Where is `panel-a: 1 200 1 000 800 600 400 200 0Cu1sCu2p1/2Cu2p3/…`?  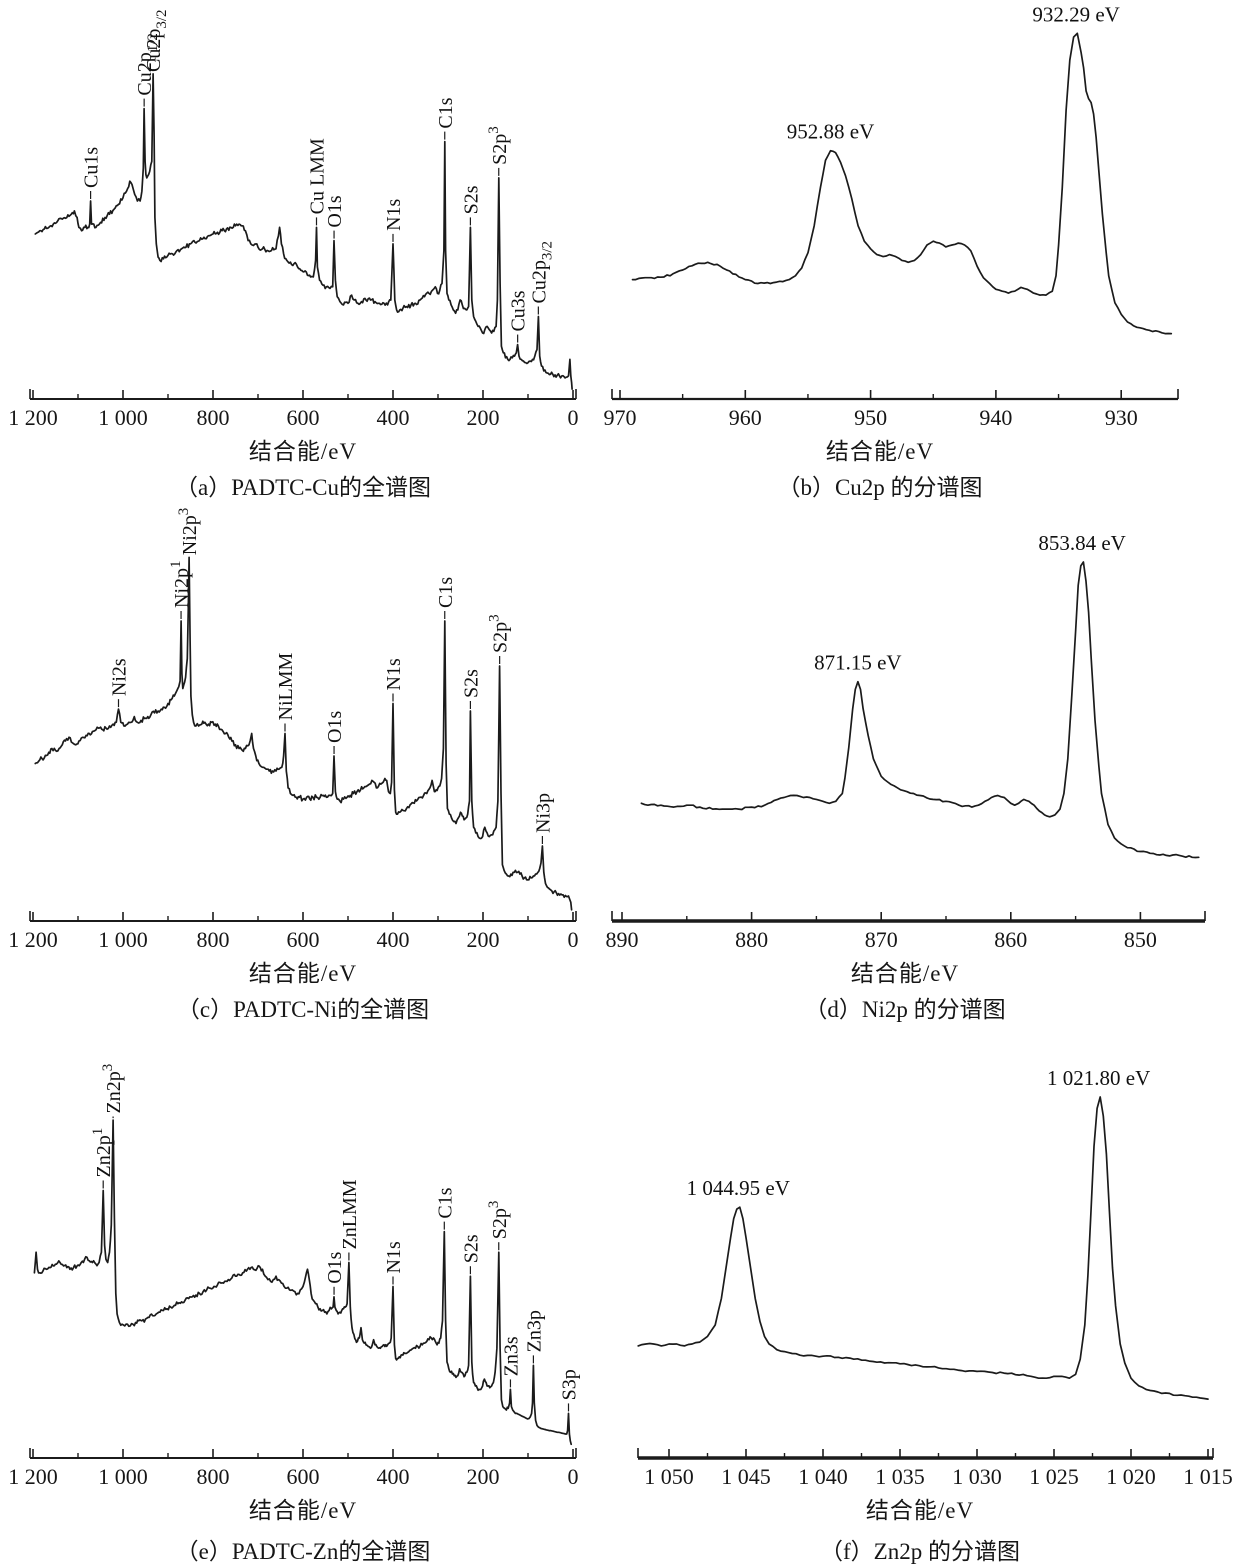 panel-a: 1 200 1 000 800 600 400 200 0Cu1sCu2p1/2Cu2p3/… is located at coordinates (293, 219).